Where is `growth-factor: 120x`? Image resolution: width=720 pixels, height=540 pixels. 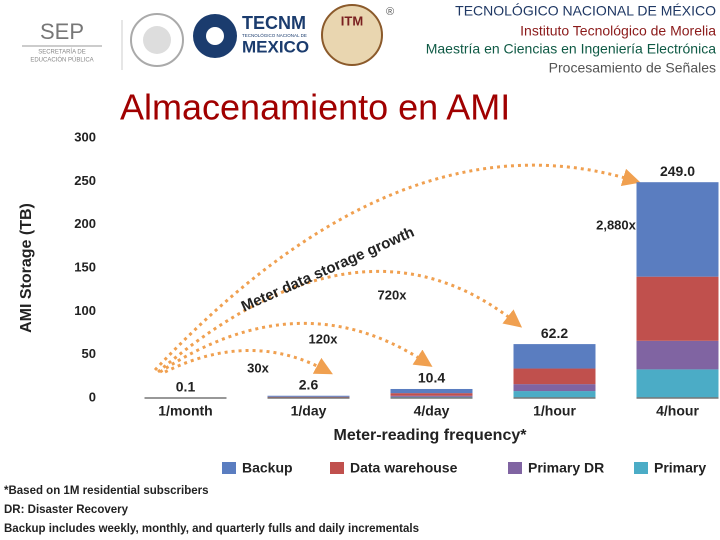 growth-factor: 120x is located at coordinates (324, 338).